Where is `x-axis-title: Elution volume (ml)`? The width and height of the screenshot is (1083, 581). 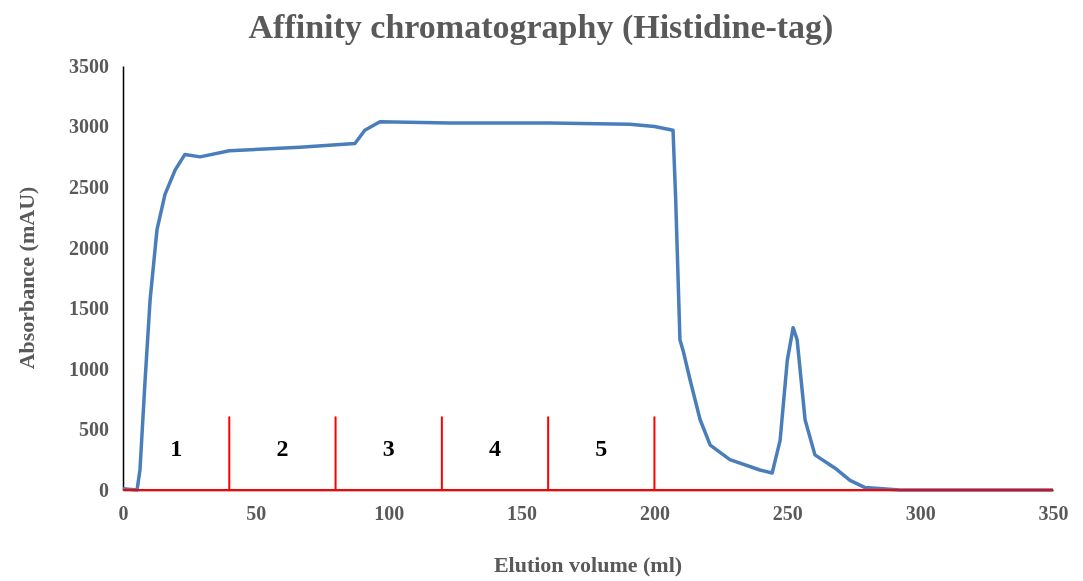
x-axis-title: Elution volume (ml) is located at coordinates (588, 564).